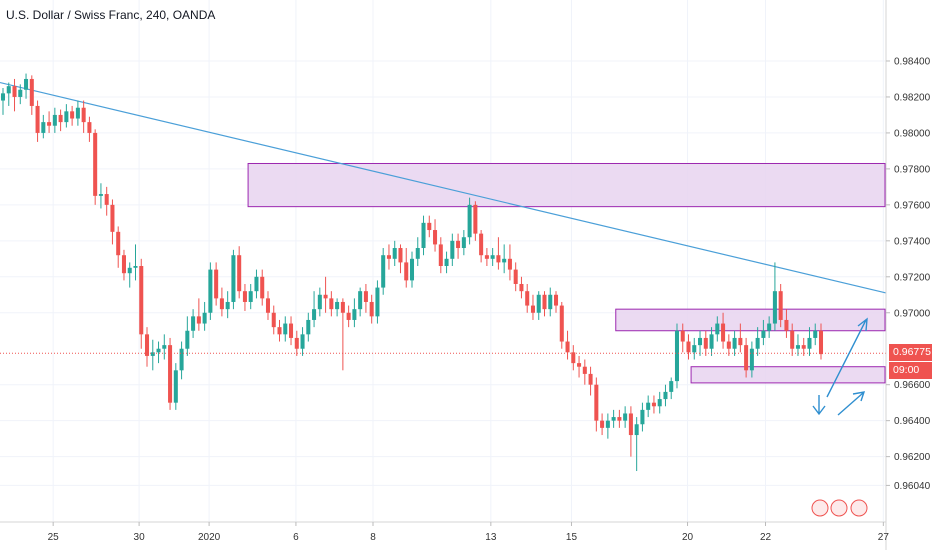  What do you see at coordinates (491, 537) in the screenshot?
I see `time-tick-label: 13` at bounding box center [491, 537].